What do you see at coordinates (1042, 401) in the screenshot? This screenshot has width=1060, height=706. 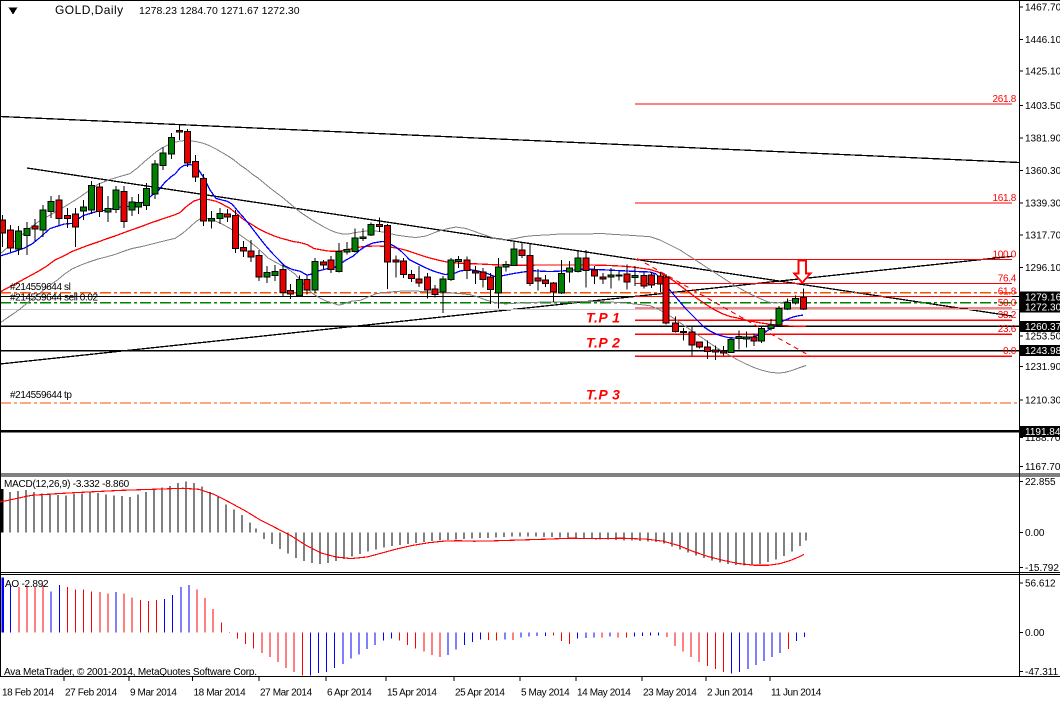 I see `svg-text: 1210.30` at bounding box center [1042, 401].